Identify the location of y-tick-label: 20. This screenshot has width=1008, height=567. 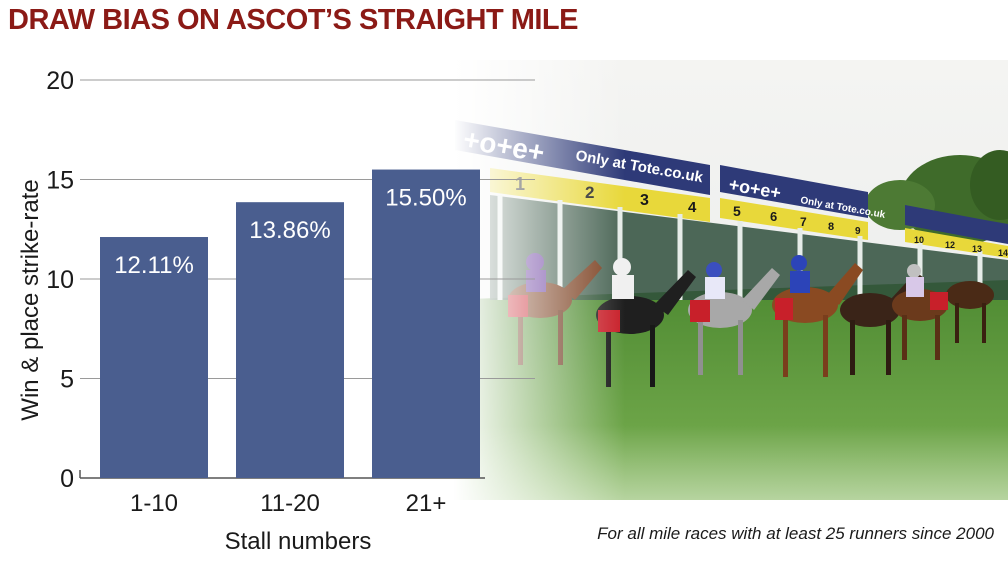
(60, 81).